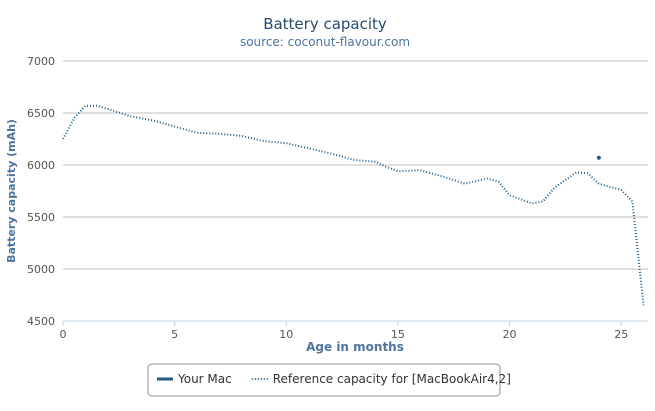 The width and height of the screenshot is (655, 411). Describe the element at coordinates (392, 379) in the screenshot. I see `legend-label: Reference capacity for [MacBookAir4,2]` at that location.